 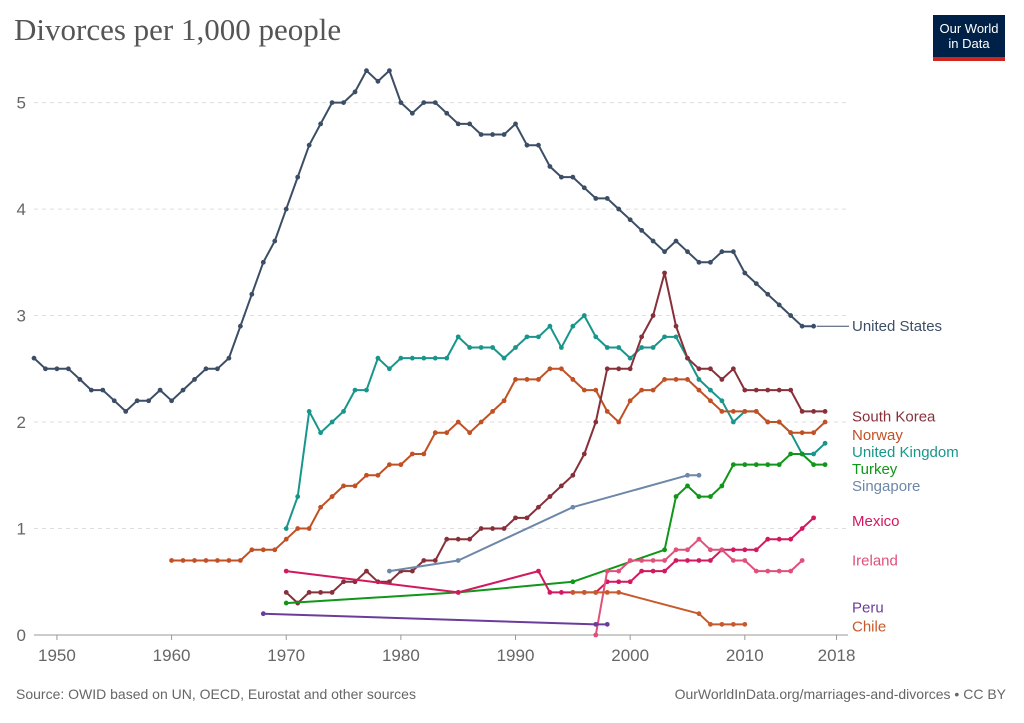 I want to click on series-label: Mexico, so click(x=876, y=521).